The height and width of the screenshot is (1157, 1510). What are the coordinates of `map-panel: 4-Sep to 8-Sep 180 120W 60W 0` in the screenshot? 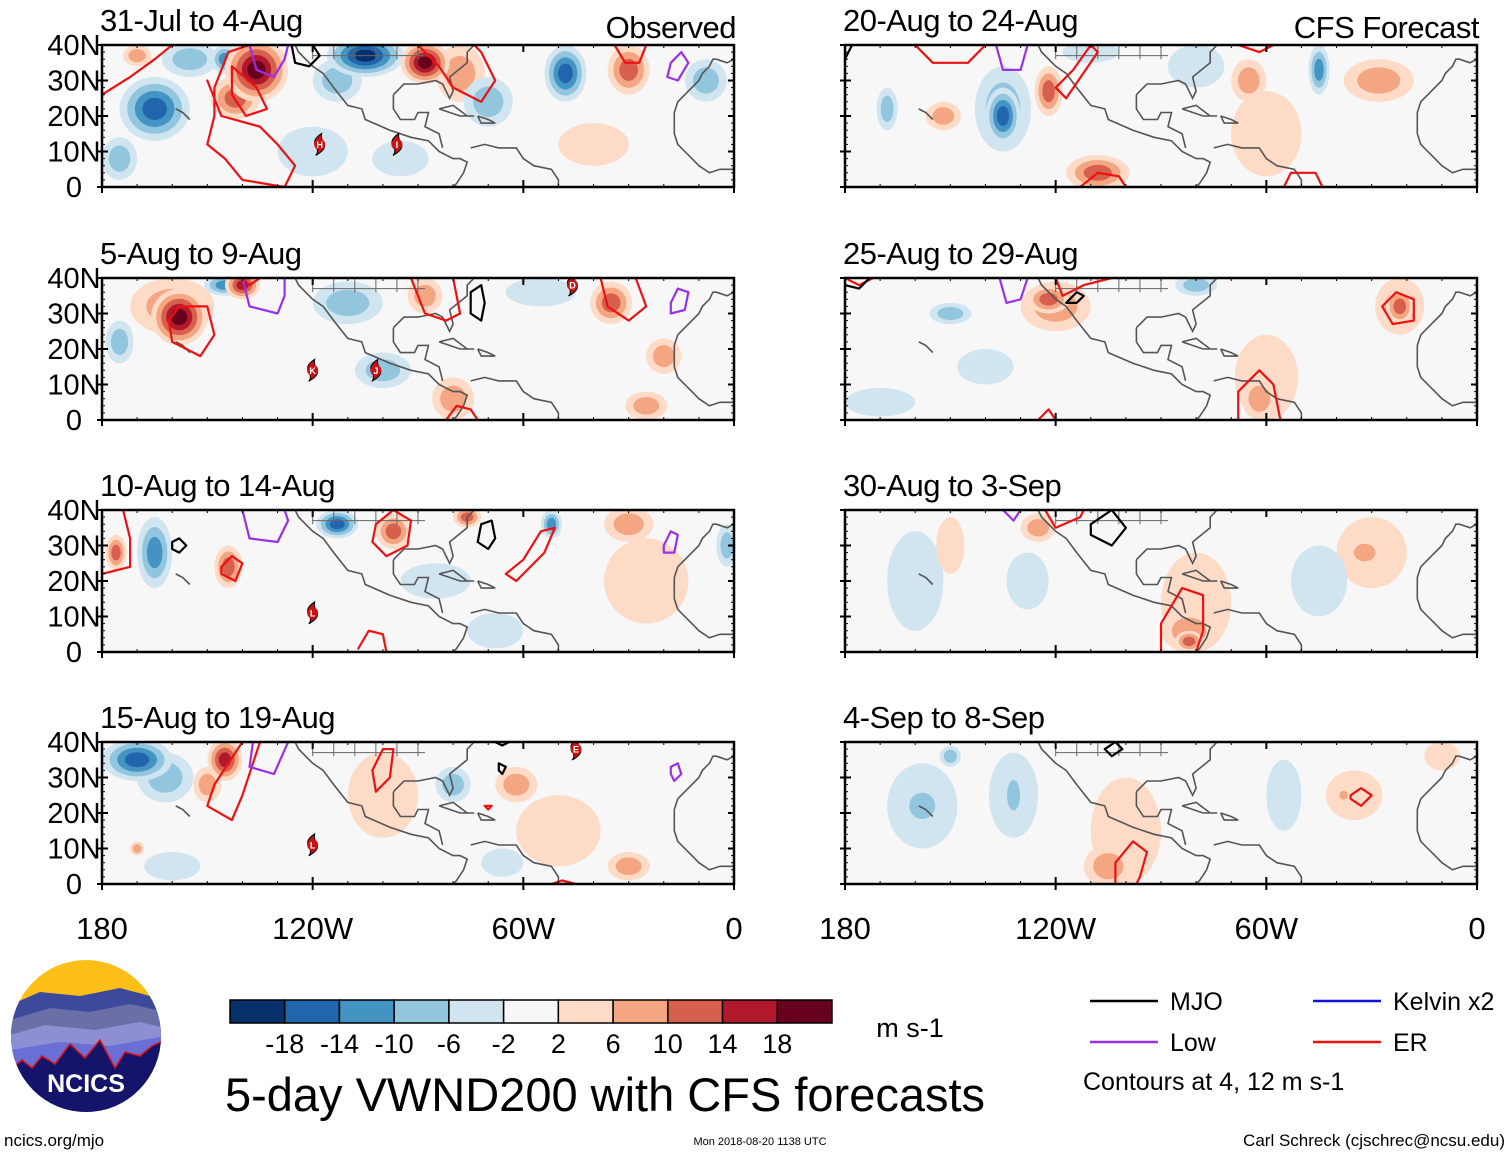 It's located at (1152, 823).